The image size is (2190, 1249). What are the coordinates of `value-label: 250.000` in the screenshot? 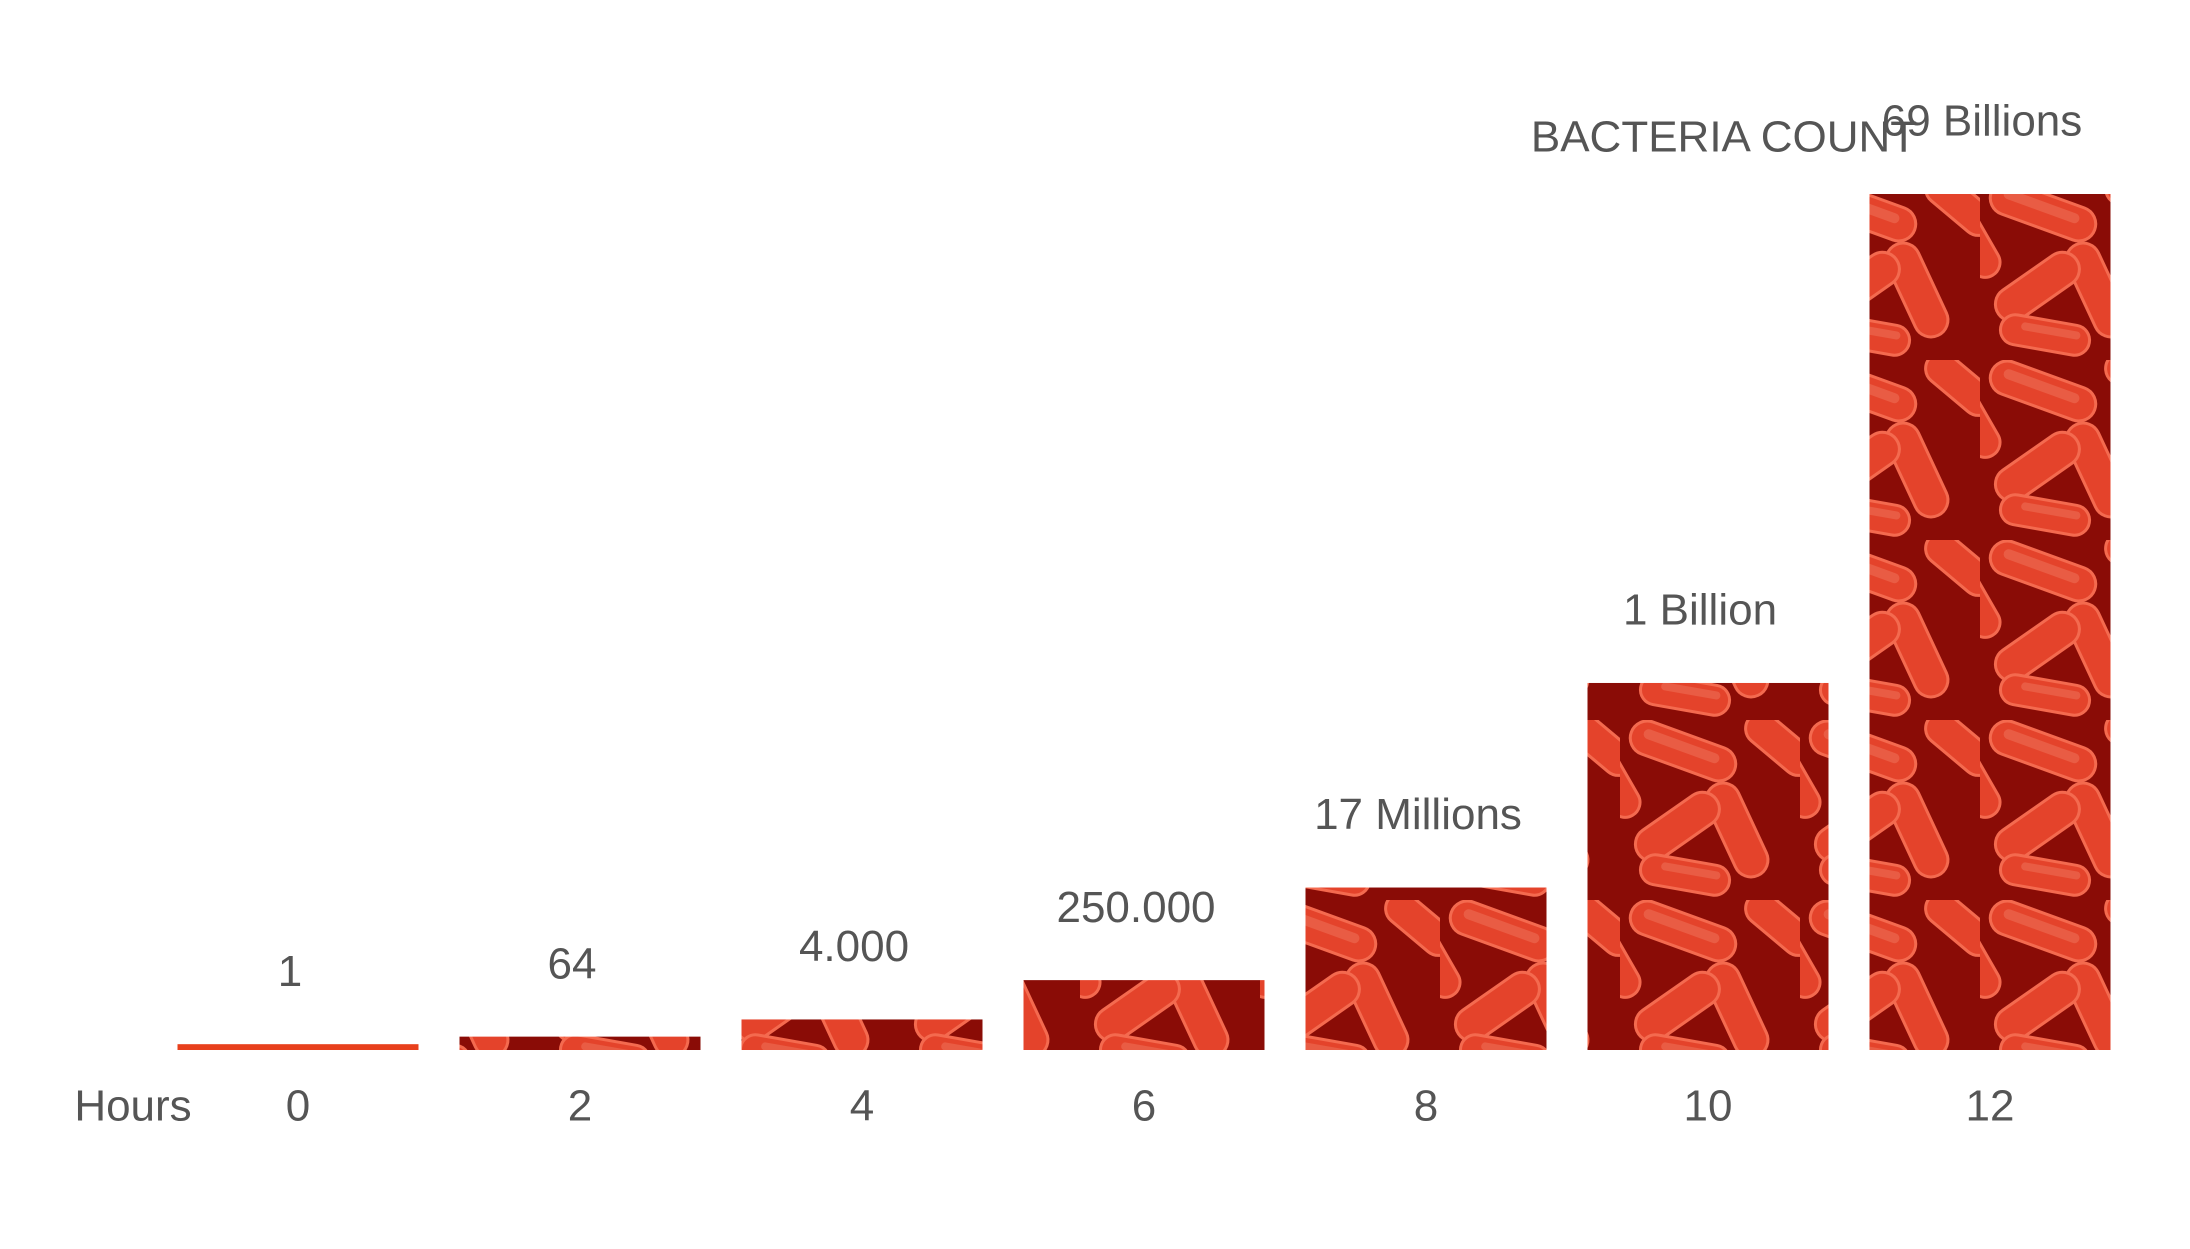 It's located at (1135, 907).